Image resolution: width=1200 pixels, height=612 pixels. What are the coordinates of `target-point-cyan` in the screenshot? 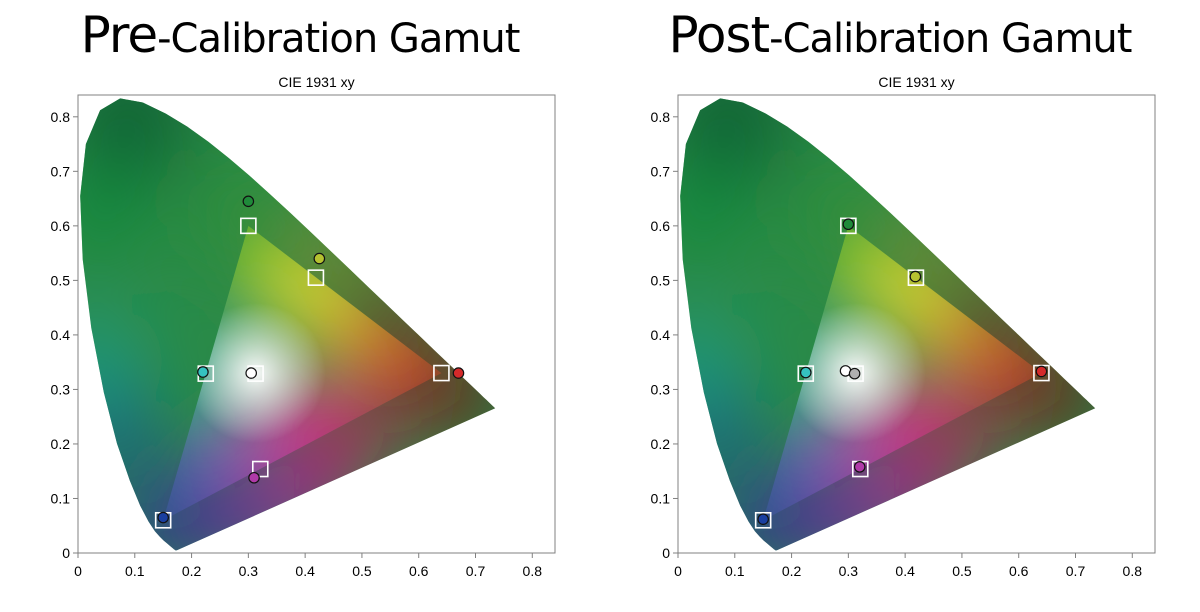 It's located at (806, 373).